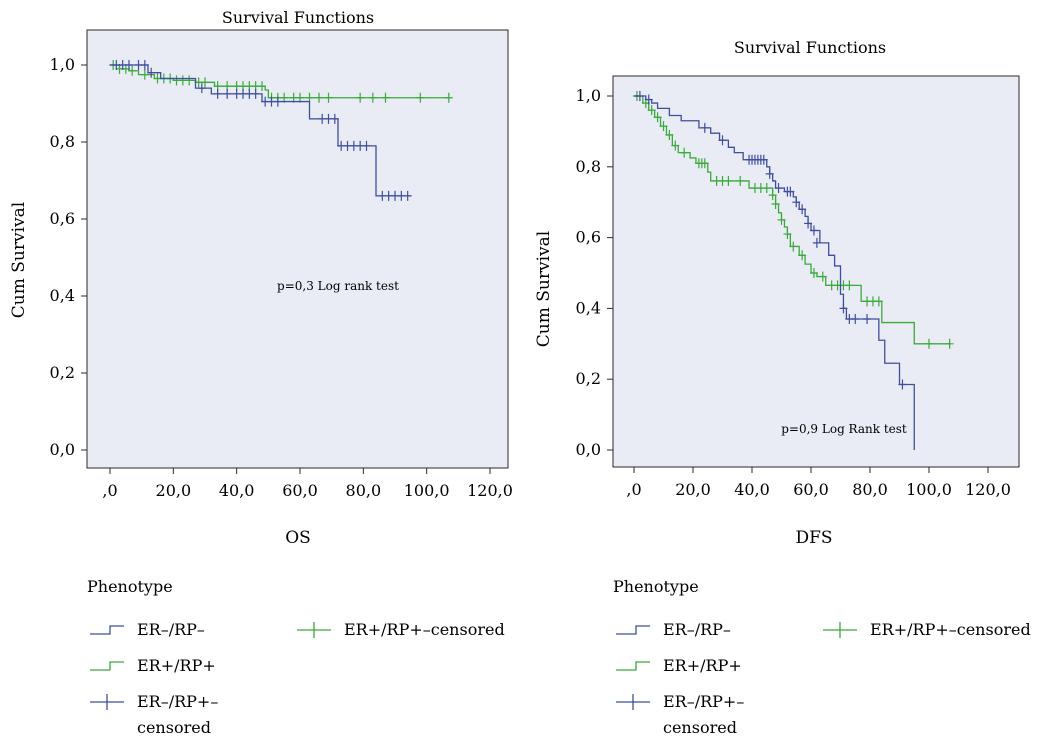 This screenshot has width=1041, height=744. I want to click on x-tick-label: 60,0, so click(811, 489).